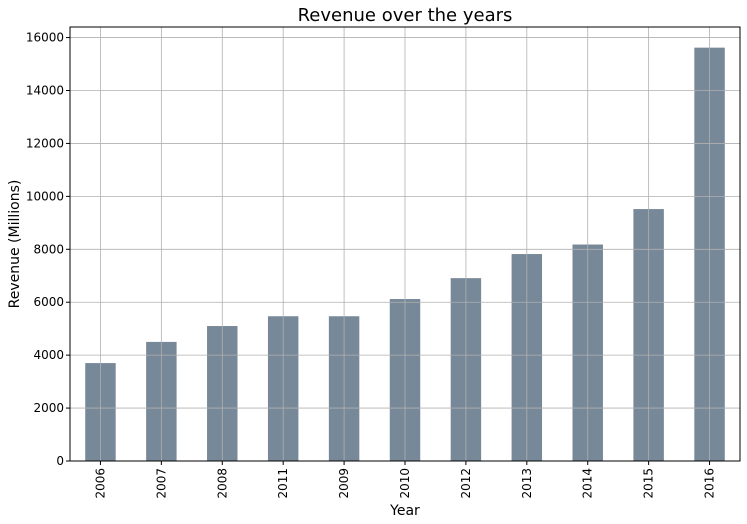 The image size is (747, 524). I want to click on y-tick-label: 4000, so click(48, 355).